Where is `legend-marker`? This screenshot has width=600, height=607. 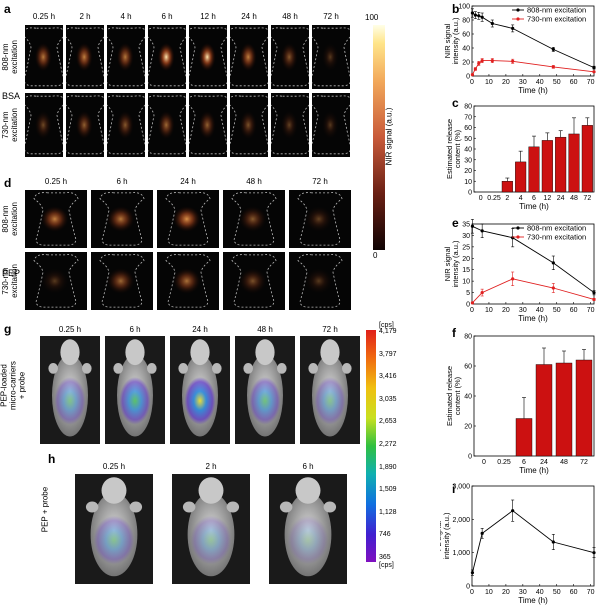 legend-marker is located at coordinates (518, 10).